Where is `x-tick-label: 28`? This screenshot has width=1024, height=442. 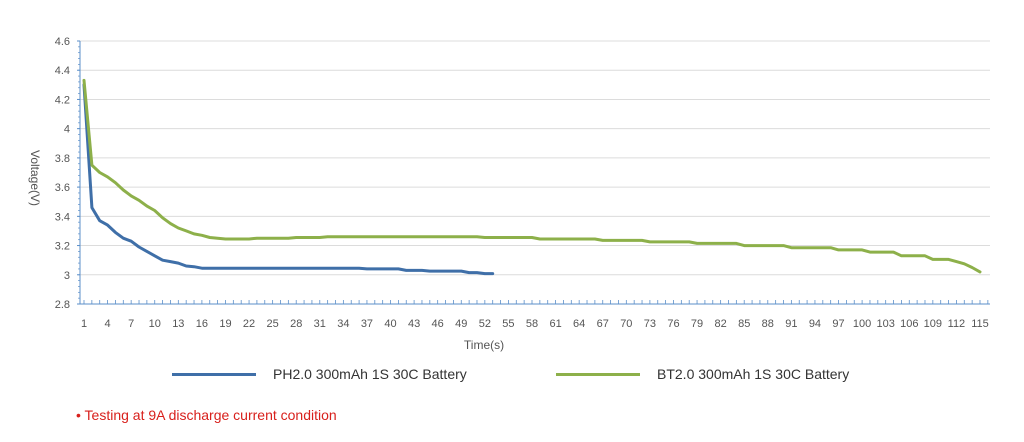
x-tick-label: 28 is located at coordinates (296, 324).